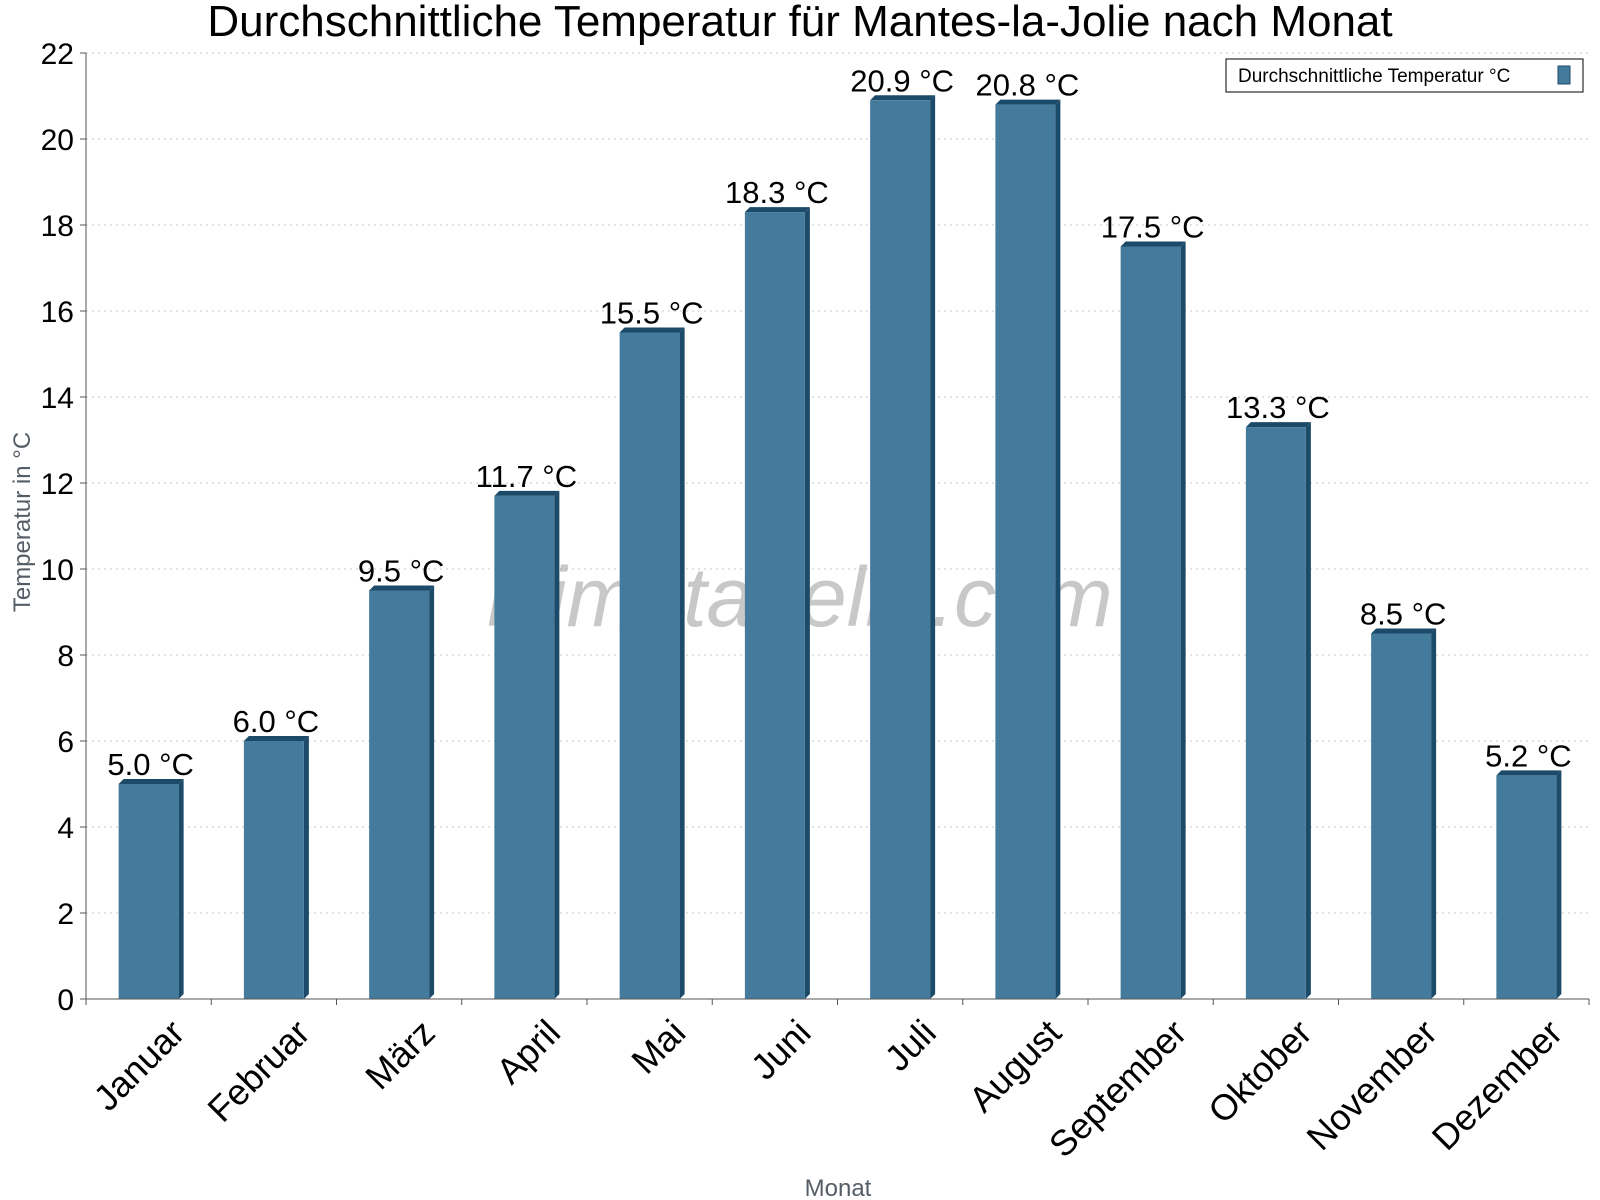  I want to click on data-label: 13.3 °C, so click(1278, 407).